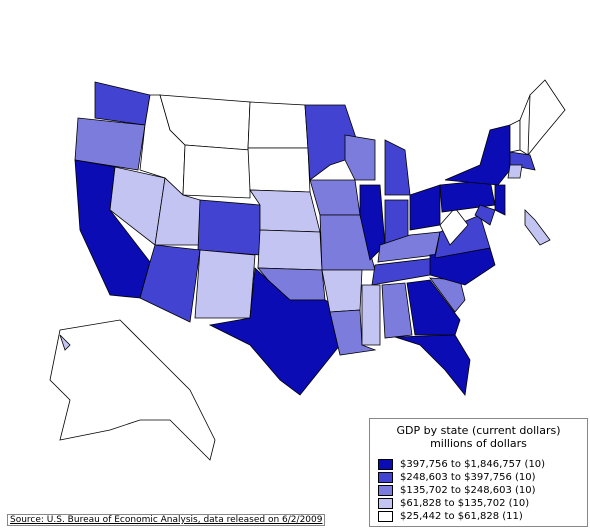 The image size is (590, 530). I want to click on legend-item: $397,756 to $1,846,757 (10), so click(482, 464).